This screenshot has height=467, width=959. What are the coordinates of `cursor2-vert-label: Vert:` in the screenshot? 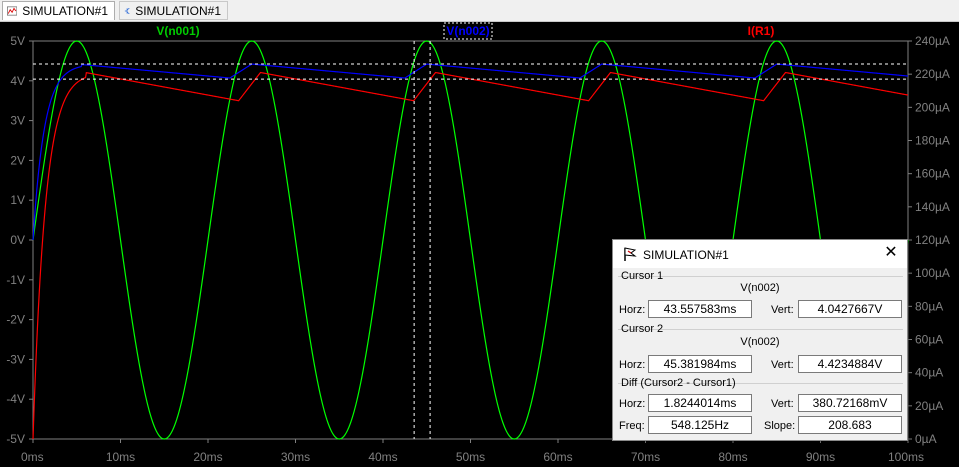 It's located at (782, 365).